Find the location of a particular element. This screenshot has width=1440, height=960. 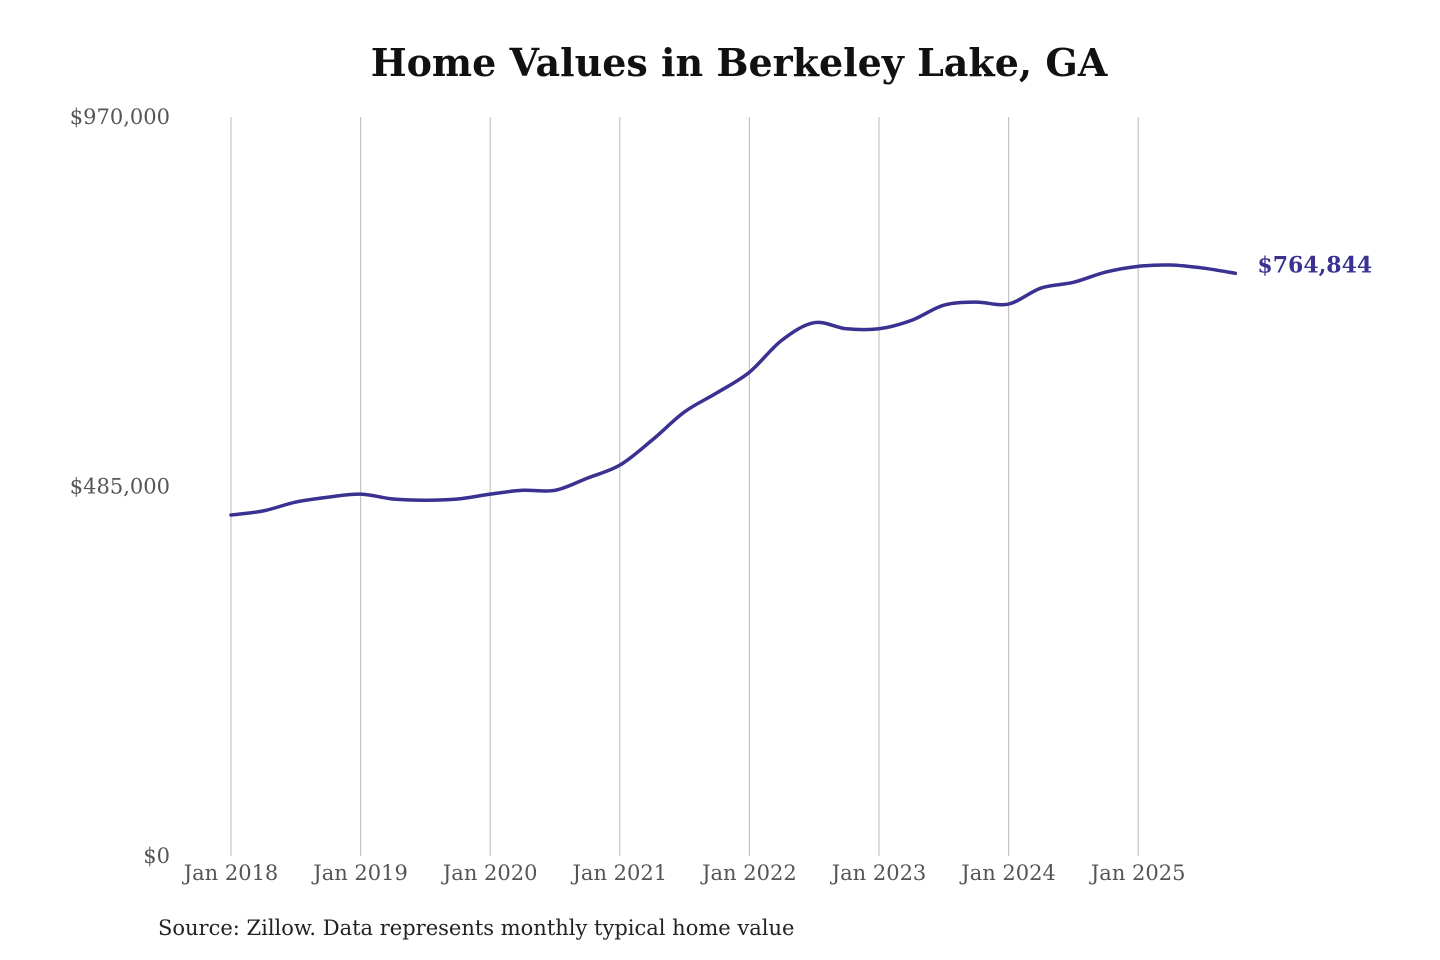

x-tick-label: Jan 2025 is located at coordinates (1137, 873).